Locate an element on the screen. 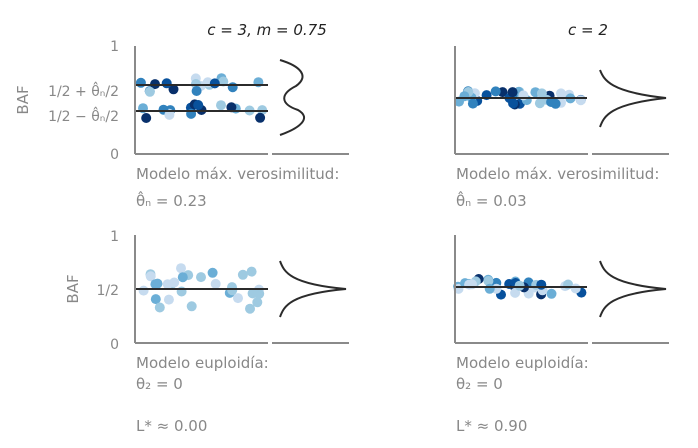 This screenshot has height=448, width=698. tick-1-top-left: 1 is located at coordinates (114, 47).